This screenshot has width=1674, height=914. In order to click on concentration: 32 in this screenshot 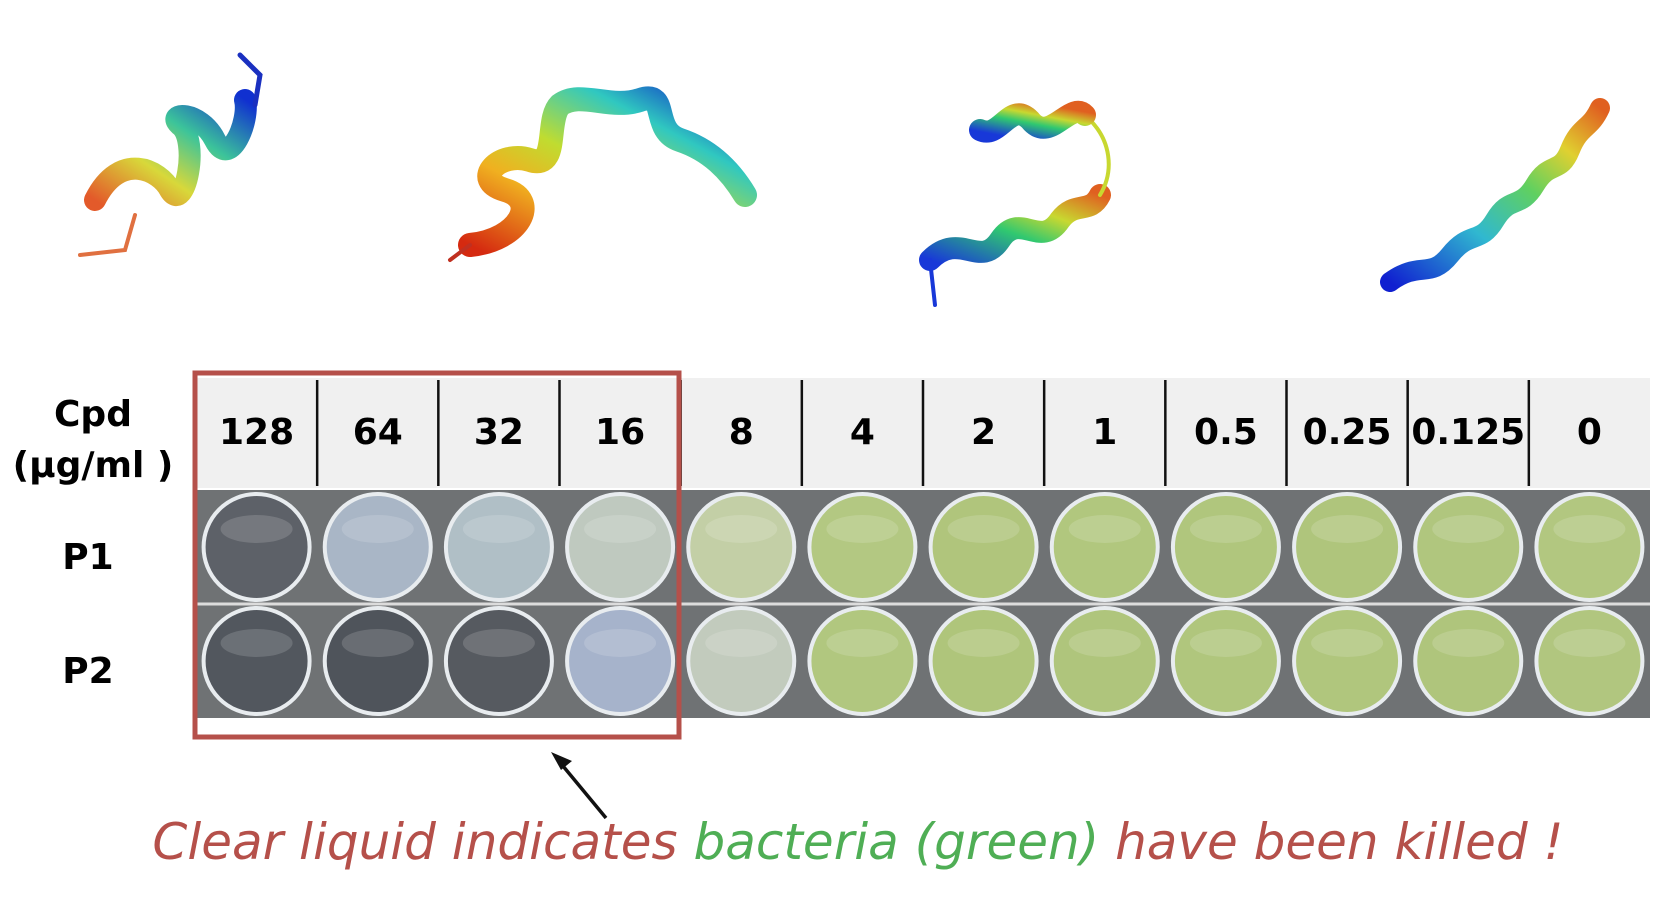, I will do `click(499, 432)`.